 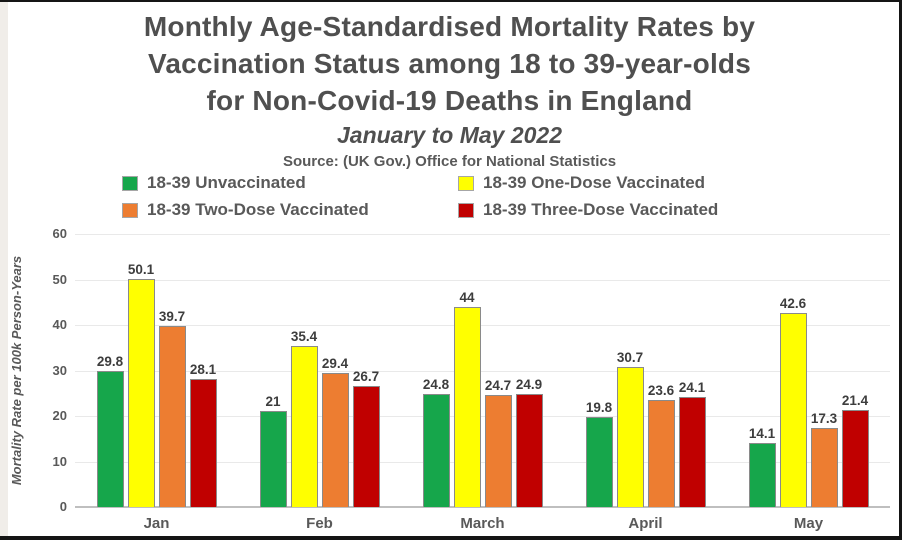 What do you see at coordinates (59, 415) in the screenshot?
I see `y-tick-label-20: 20` at bounding box center [59, 415].